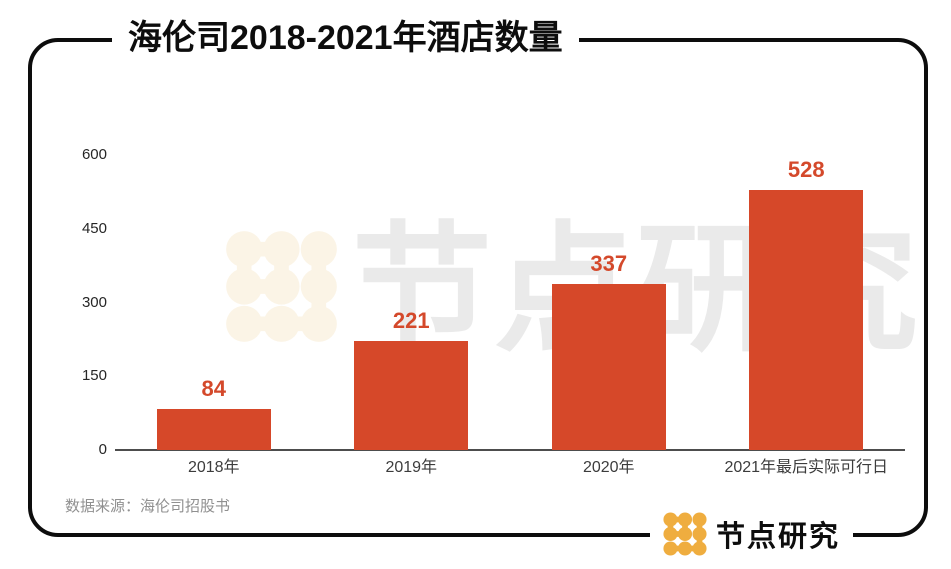 The width and height of the screenshot is (951, 569). Describe the element at coordinates (411, 467) in the screenshot. I see `x-axis-label: 2019年` at that location.